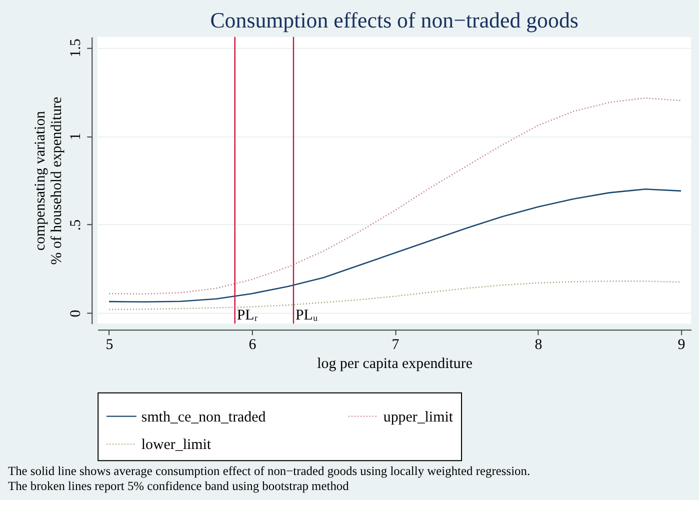 The width and height of the screenshot is (699, 519). What do you see at coordinates (395, 364) in the screenshot?
I see `x-axis-title: log per capita expenditure` at bounding box center [395, 364].